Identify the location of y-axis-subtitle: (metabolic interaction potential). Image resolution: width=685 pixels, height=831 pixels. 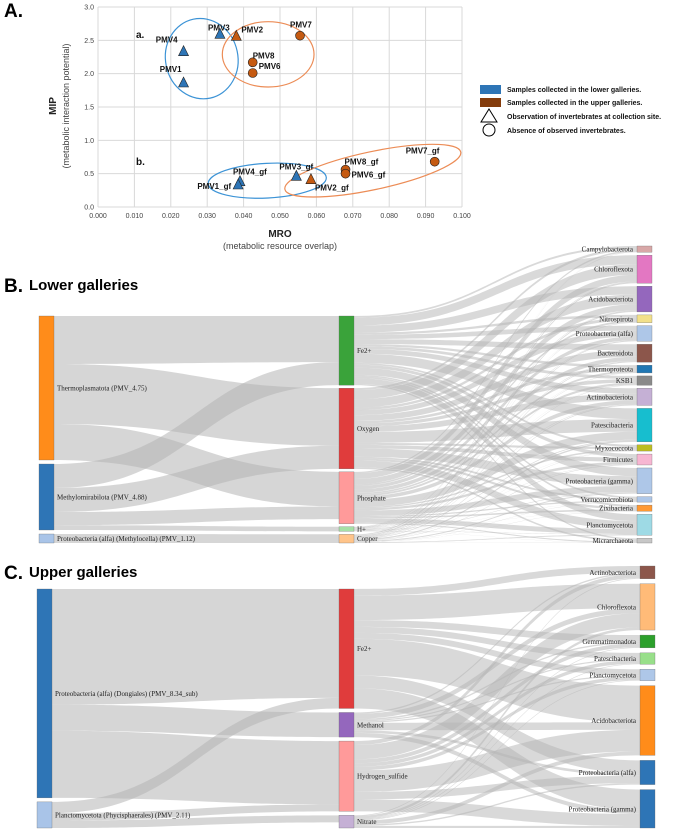
(66, 105).